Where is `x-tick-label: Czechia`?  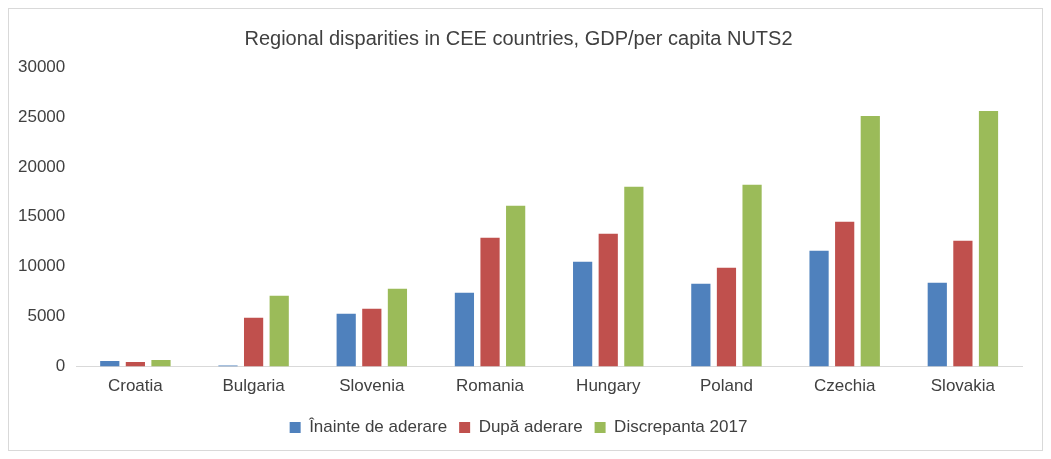 x-tick-label: Czechia is located at coordinates (844, 386).